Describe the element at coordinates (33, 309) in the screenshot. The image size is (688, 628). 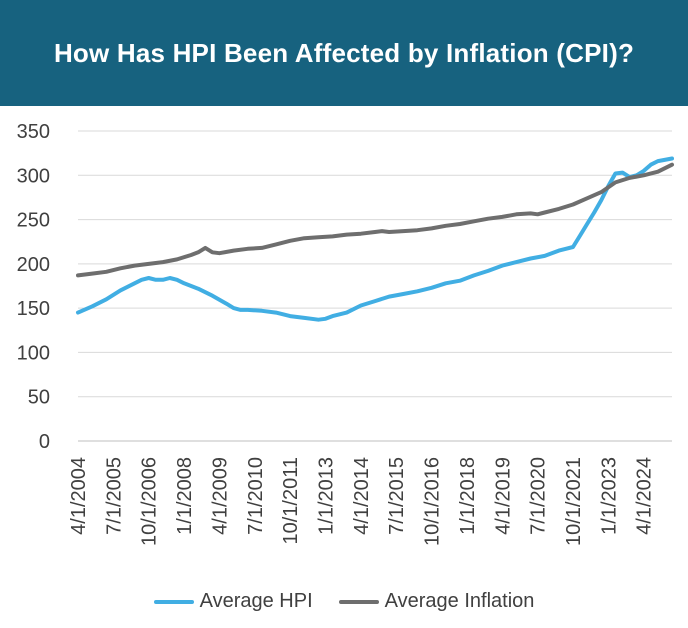
I see `y-tick-label: 150` at that location.